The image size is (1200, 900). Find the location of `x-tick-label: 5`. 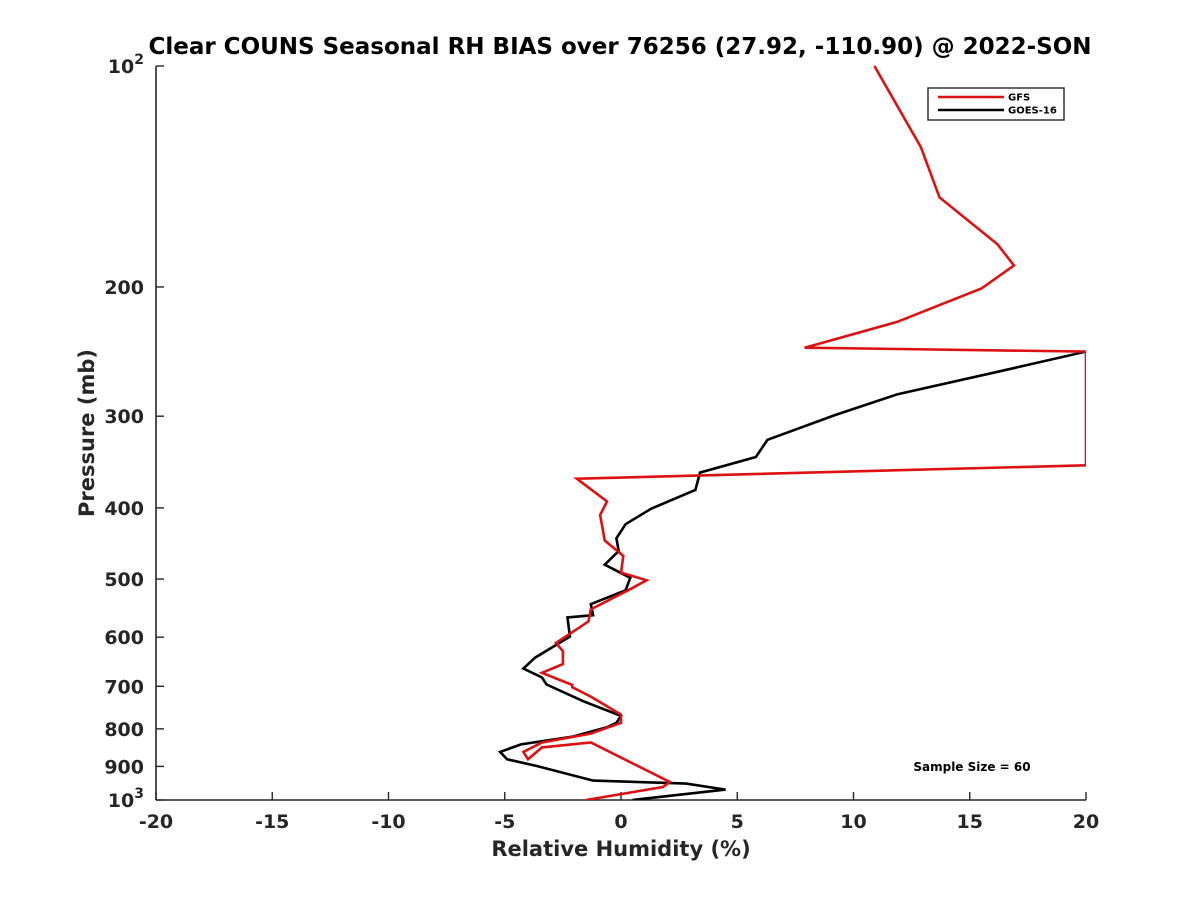

x-tick-label: 5 is located at coordinates (737, 822).